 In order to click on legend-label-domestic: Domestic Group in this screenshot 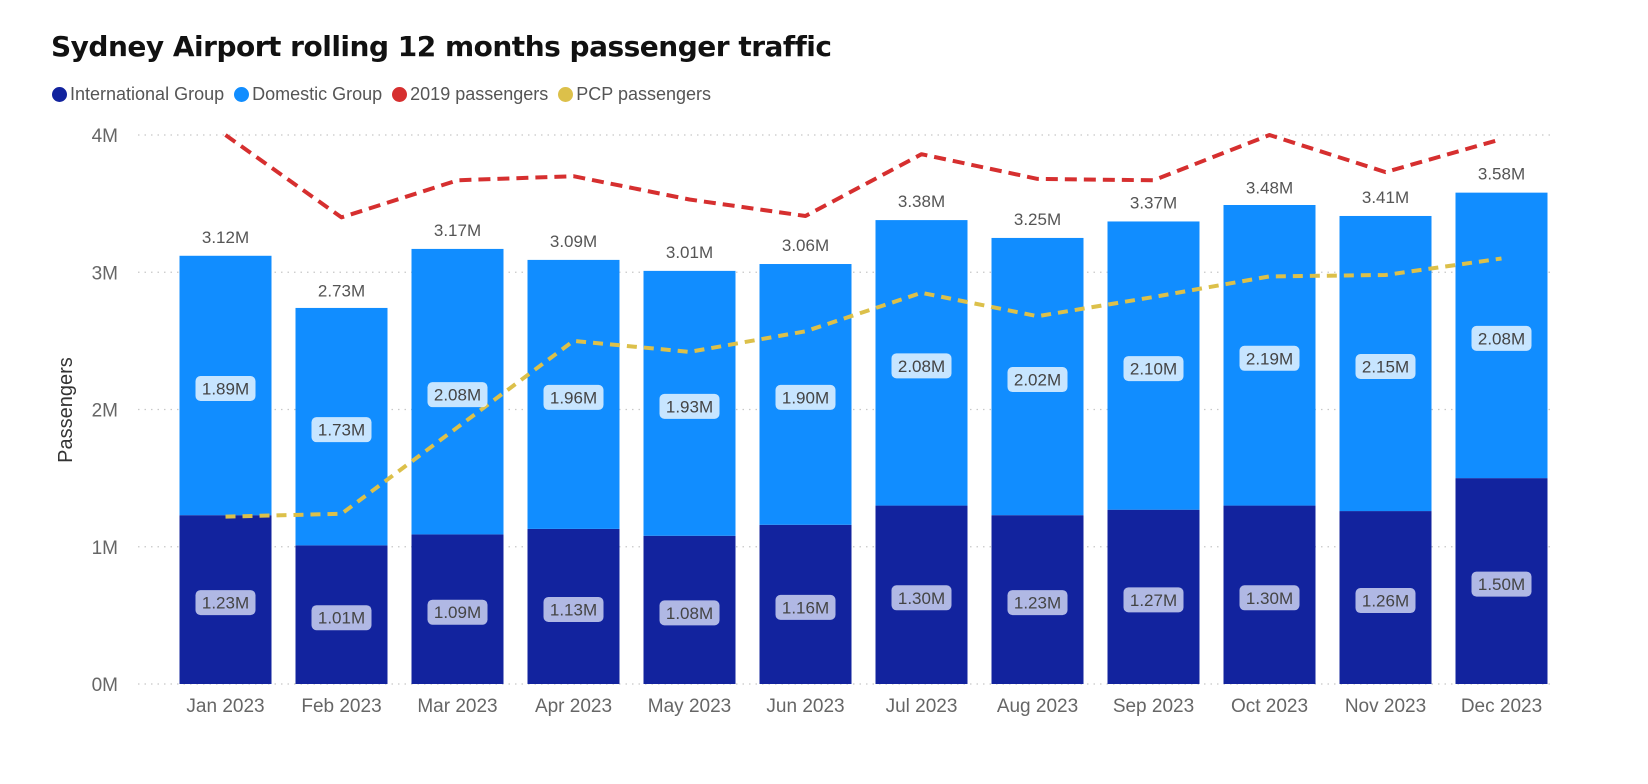, I will do `click(317, 94)`.